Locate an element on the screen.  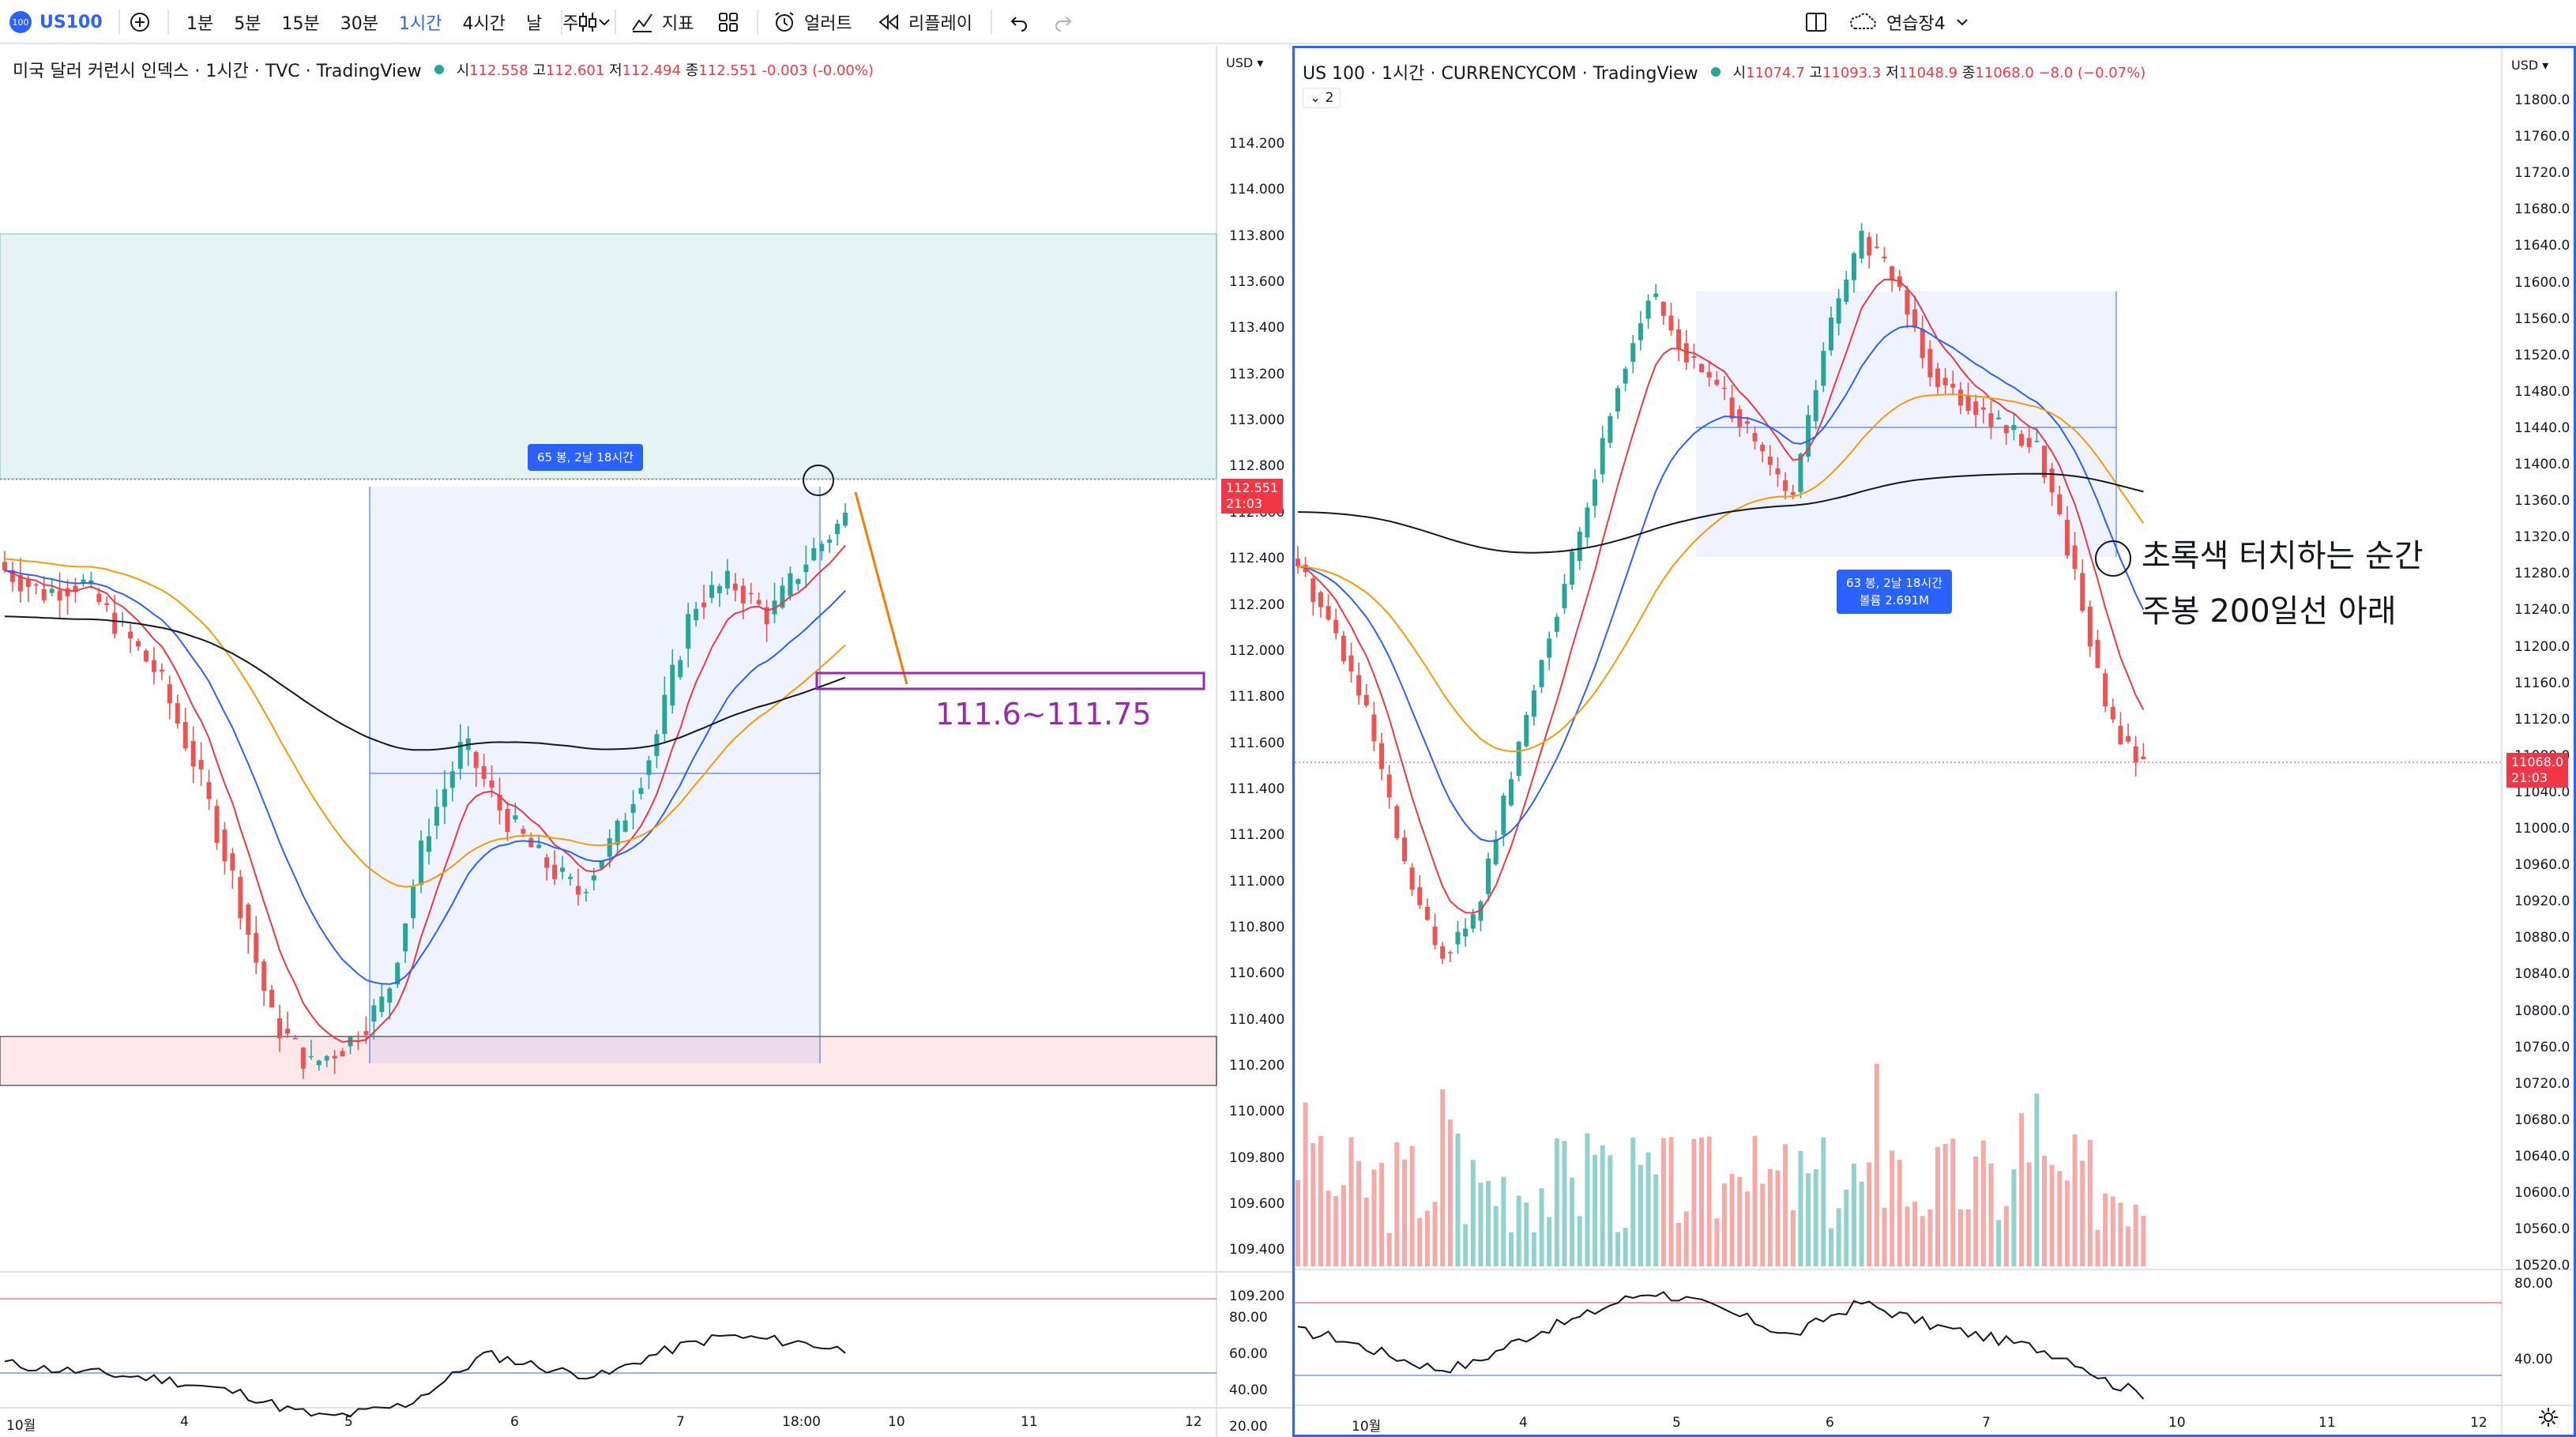
redo-button is located at coordinates (1063, 22).